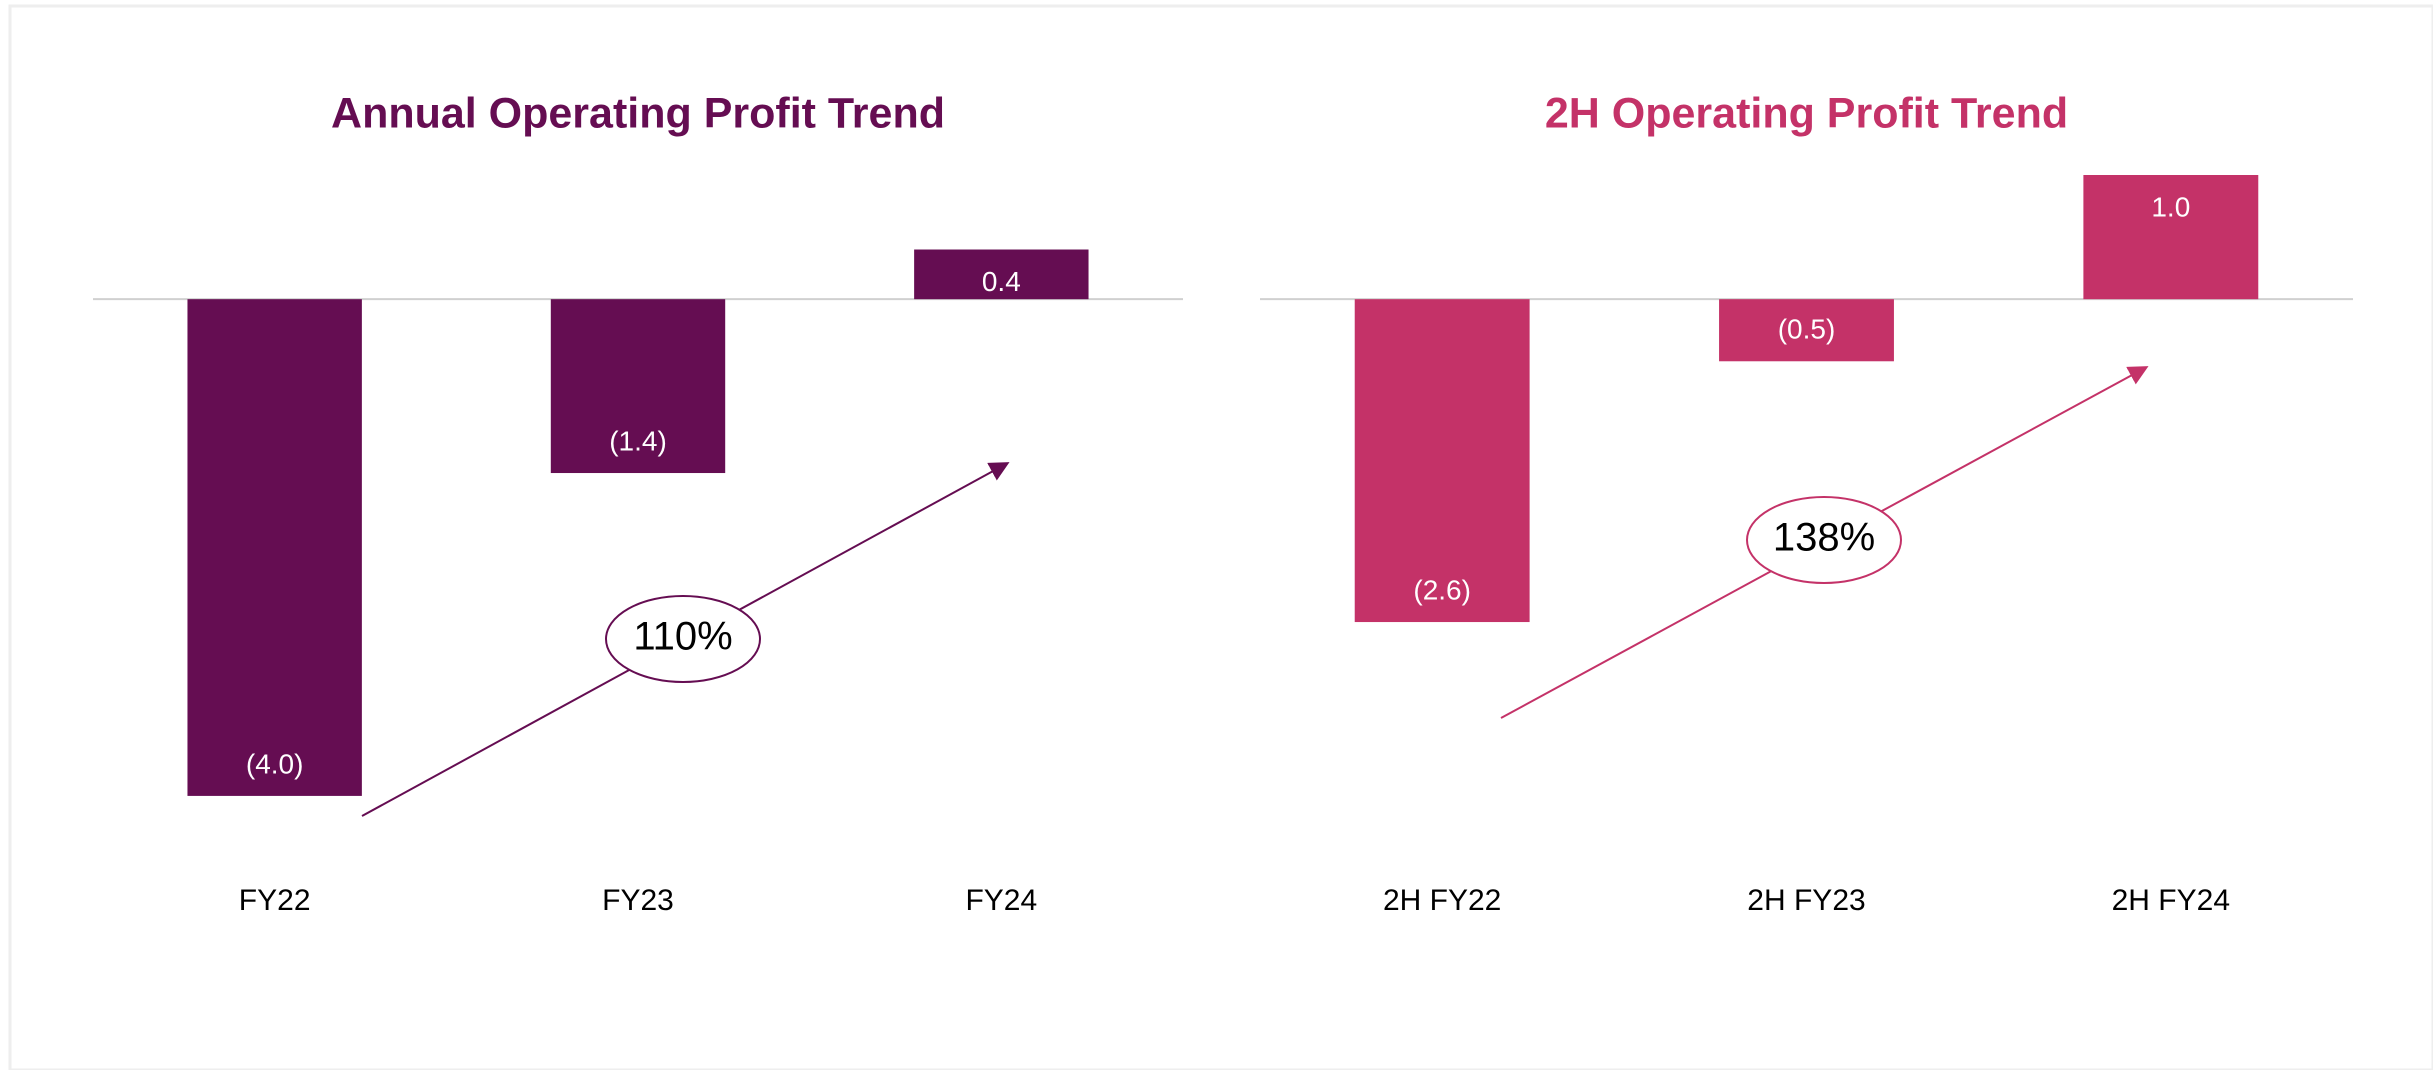 The image size is (2433, 1070). Describe the element at coordinates (1806, 900) in the screenshot. I see `x-tick-label: 2H FY23` at that location.